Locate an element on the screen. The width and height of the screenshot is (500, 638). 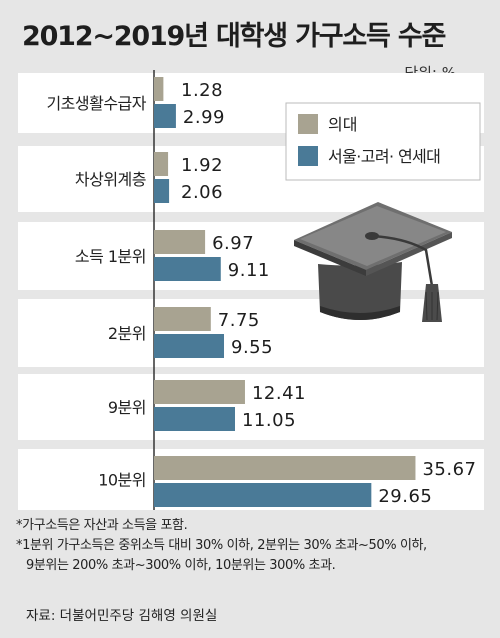
source-credit: 자료: 더불어민주당 김해영 의원실 is located at coordinates (122, 616).